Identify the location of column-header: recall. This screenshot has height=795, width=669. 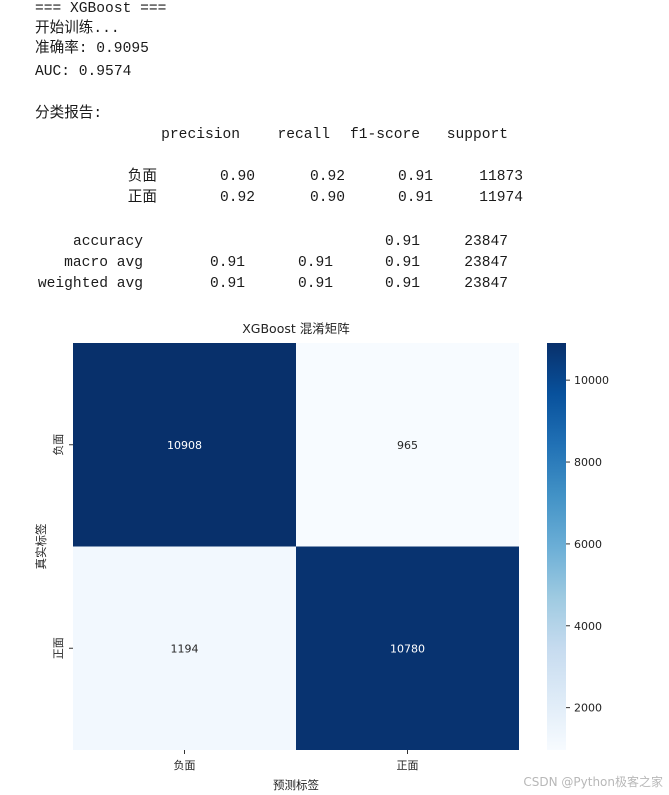
(303, 135).